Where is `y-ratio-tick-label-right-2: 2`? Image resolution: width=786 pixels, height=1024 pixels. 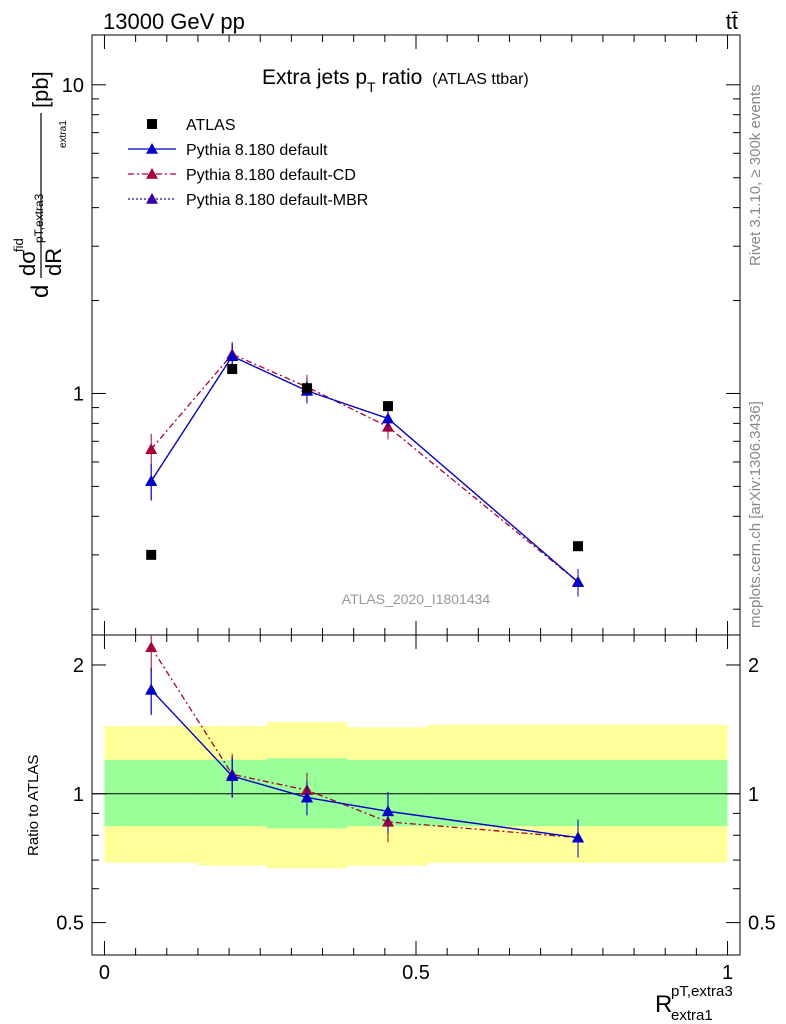 y-ratio-tick-label-right-2: 2 is located at coordinates (753, 666).